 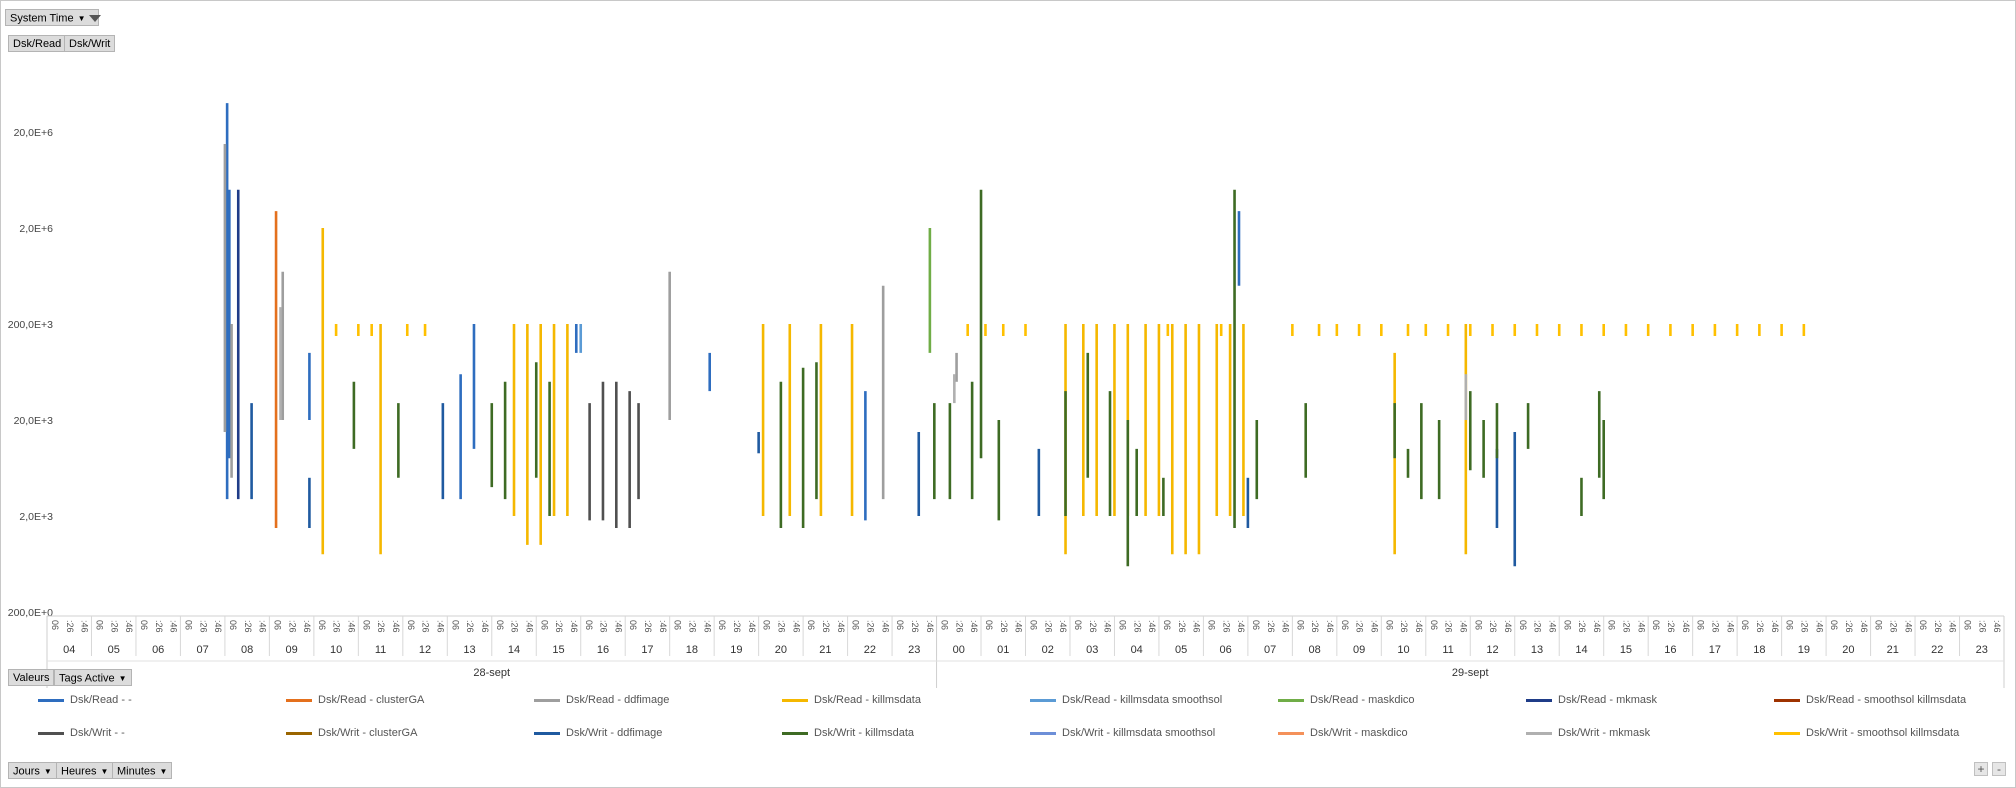 What do you see at coordinates (1981, 769) in the screenshot?
I see `zoom-in-button: +` at bounding box center [1981, 769].